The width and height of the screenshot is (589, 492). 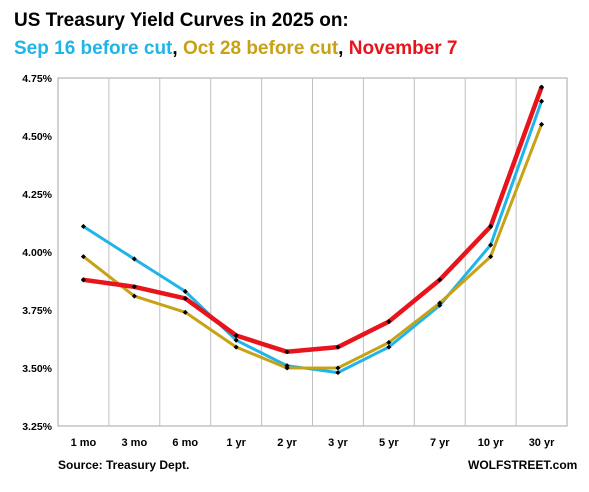 What do you see at coordinates (37, 427) in the screenshot?
I see `y-tick-label: 3.25%` at bounding box center [37, 427].